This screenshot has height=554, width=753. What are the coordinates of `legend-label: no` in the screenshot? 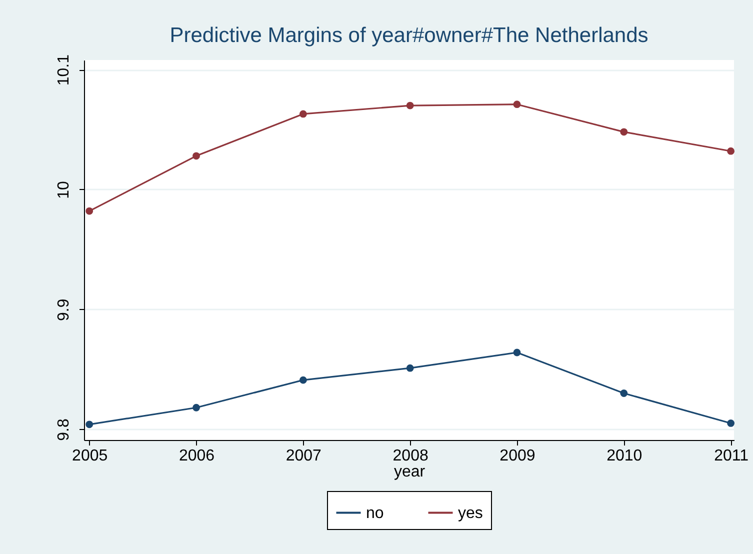 It's located at (375, 513).